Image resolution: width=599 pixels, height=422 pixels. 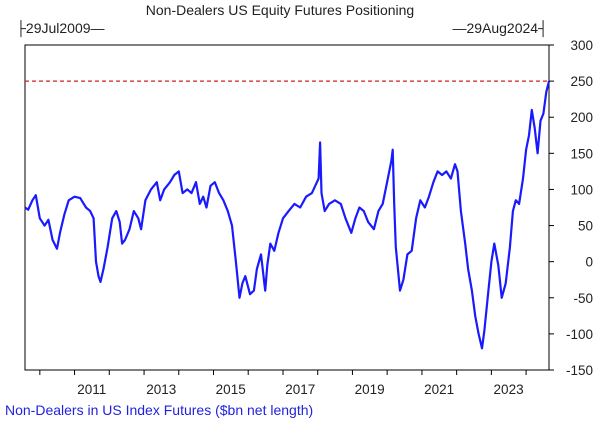 What do you see at coordinates (581, 153) in the screenshot?
I see `y-tick-label: 150` at bounding box center [581, 153].